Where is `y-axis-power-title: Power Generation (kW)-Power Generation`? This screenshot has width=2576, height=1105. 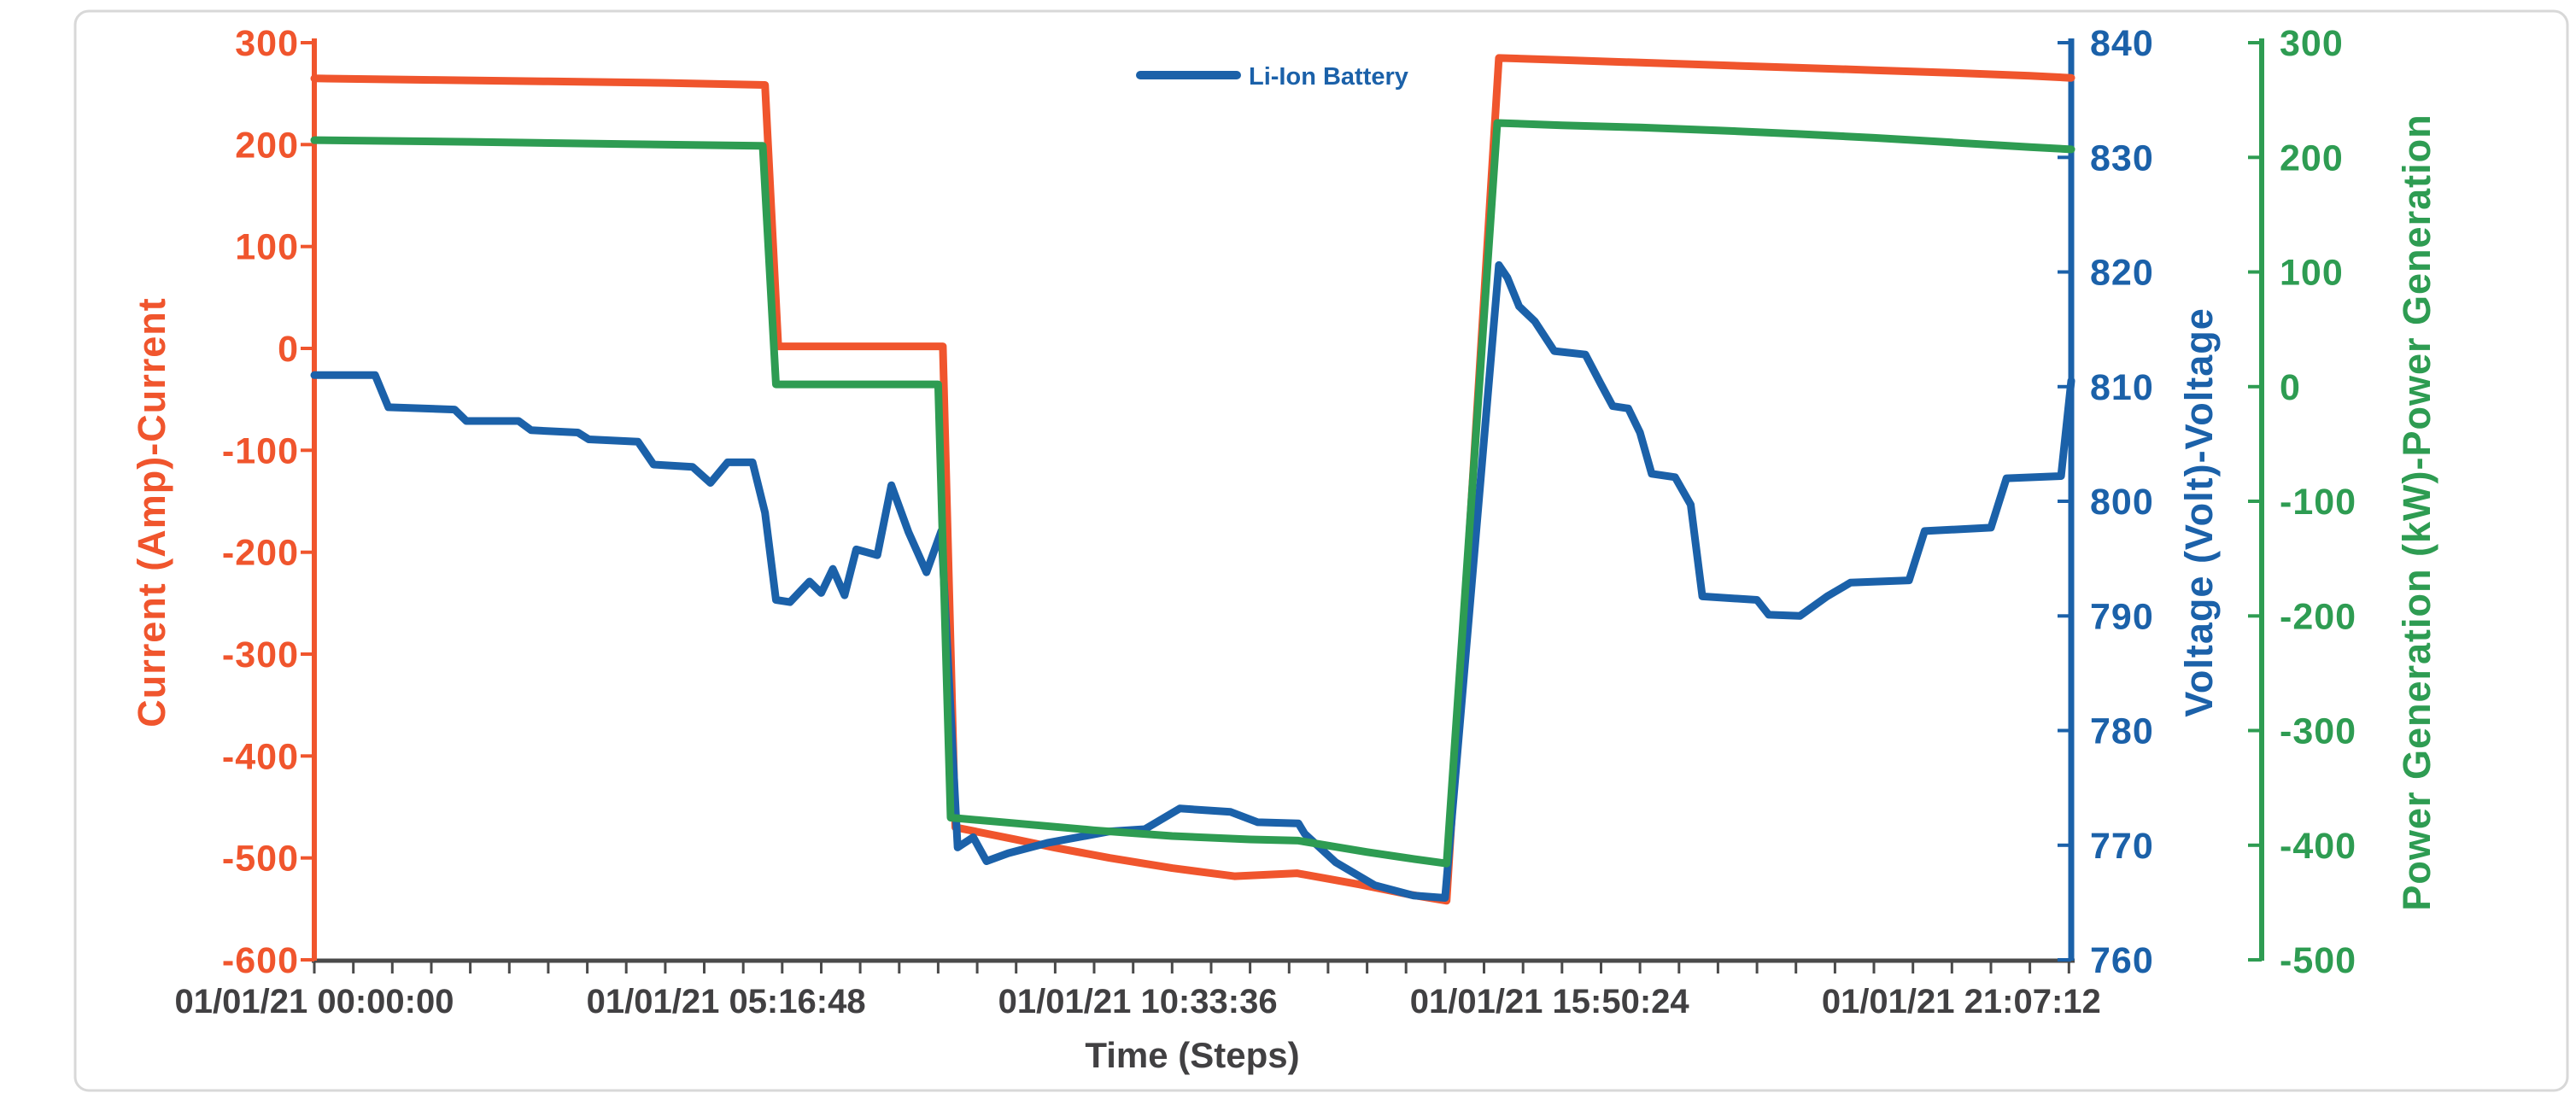 y-axis-power-title: Power Generation (kW)-Power Generation is located at coordinates (2416, 512).